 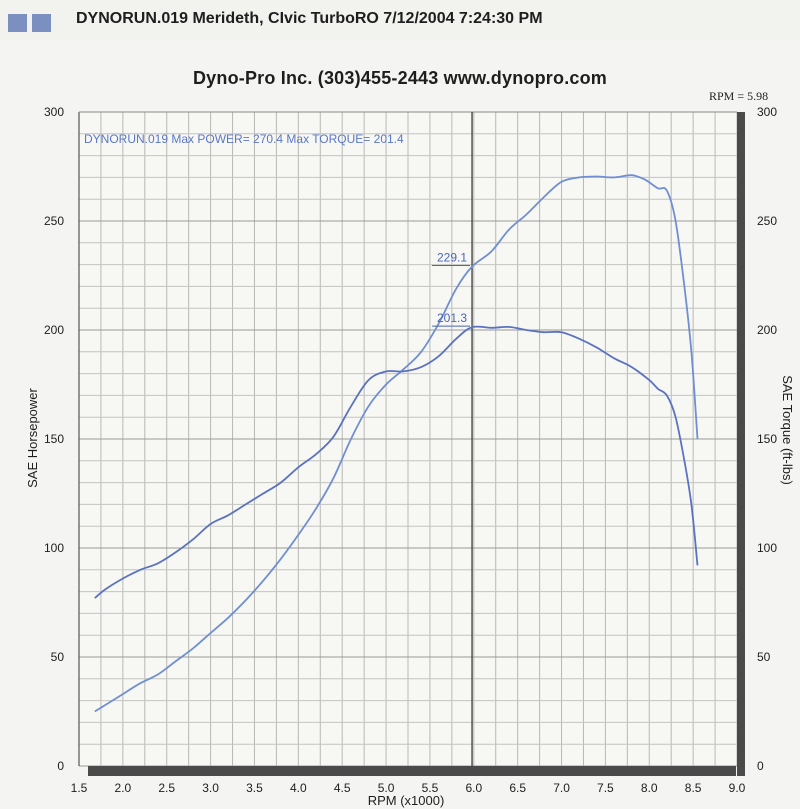 What do you see at coordinates (60, 766) in the screenshot?
I see `y-tick-label: 0` at bounding box center [60, 766].